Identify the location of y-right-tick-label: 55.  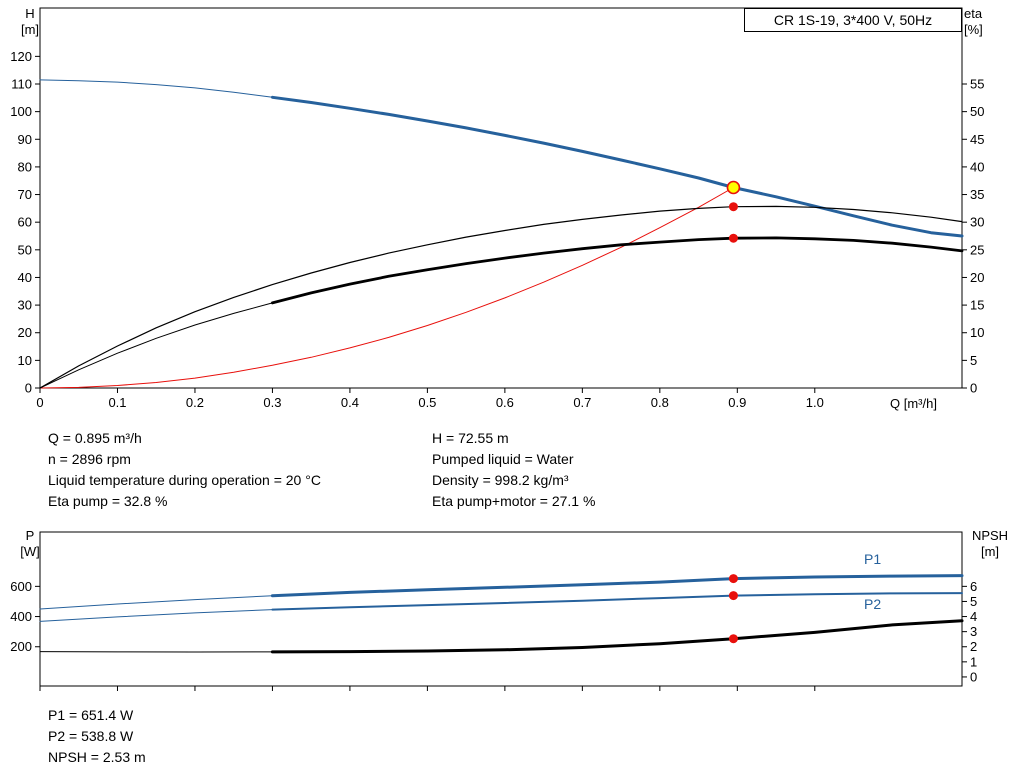
(977, 84).